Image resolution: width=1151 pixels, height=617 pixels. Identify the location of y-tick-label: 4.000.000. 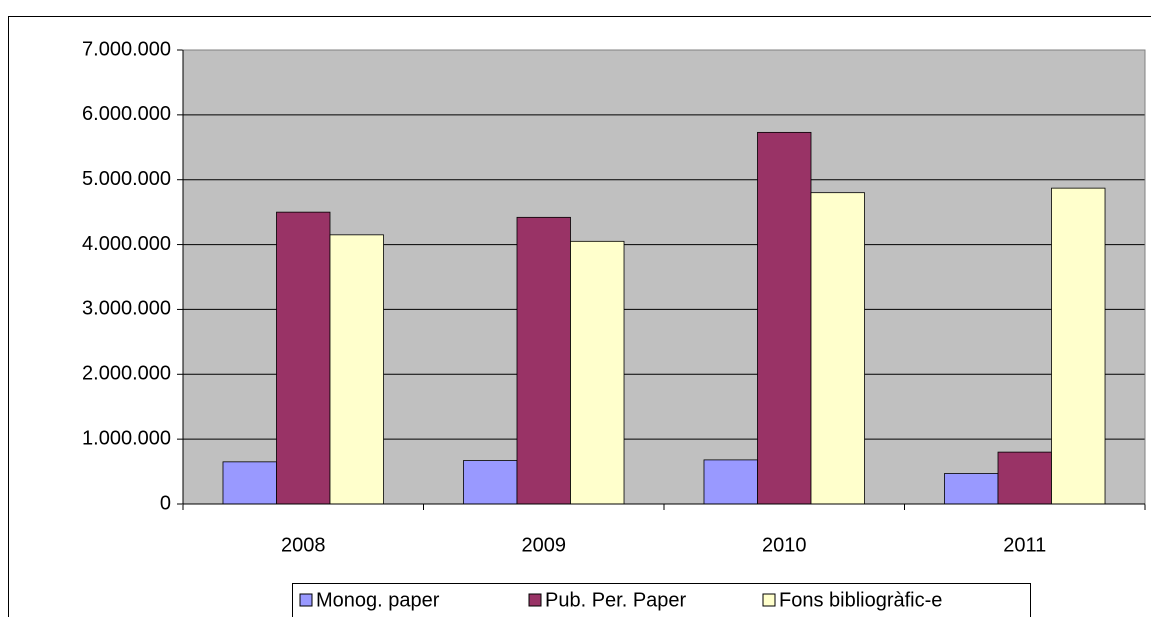
(126, 244).